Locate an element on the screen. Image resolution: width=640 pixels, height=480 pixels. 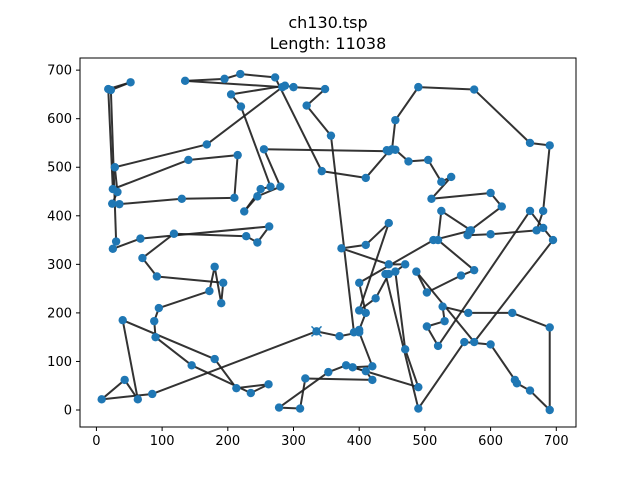
x-tick-label-5: 500 is located at coordinates (424, 441).